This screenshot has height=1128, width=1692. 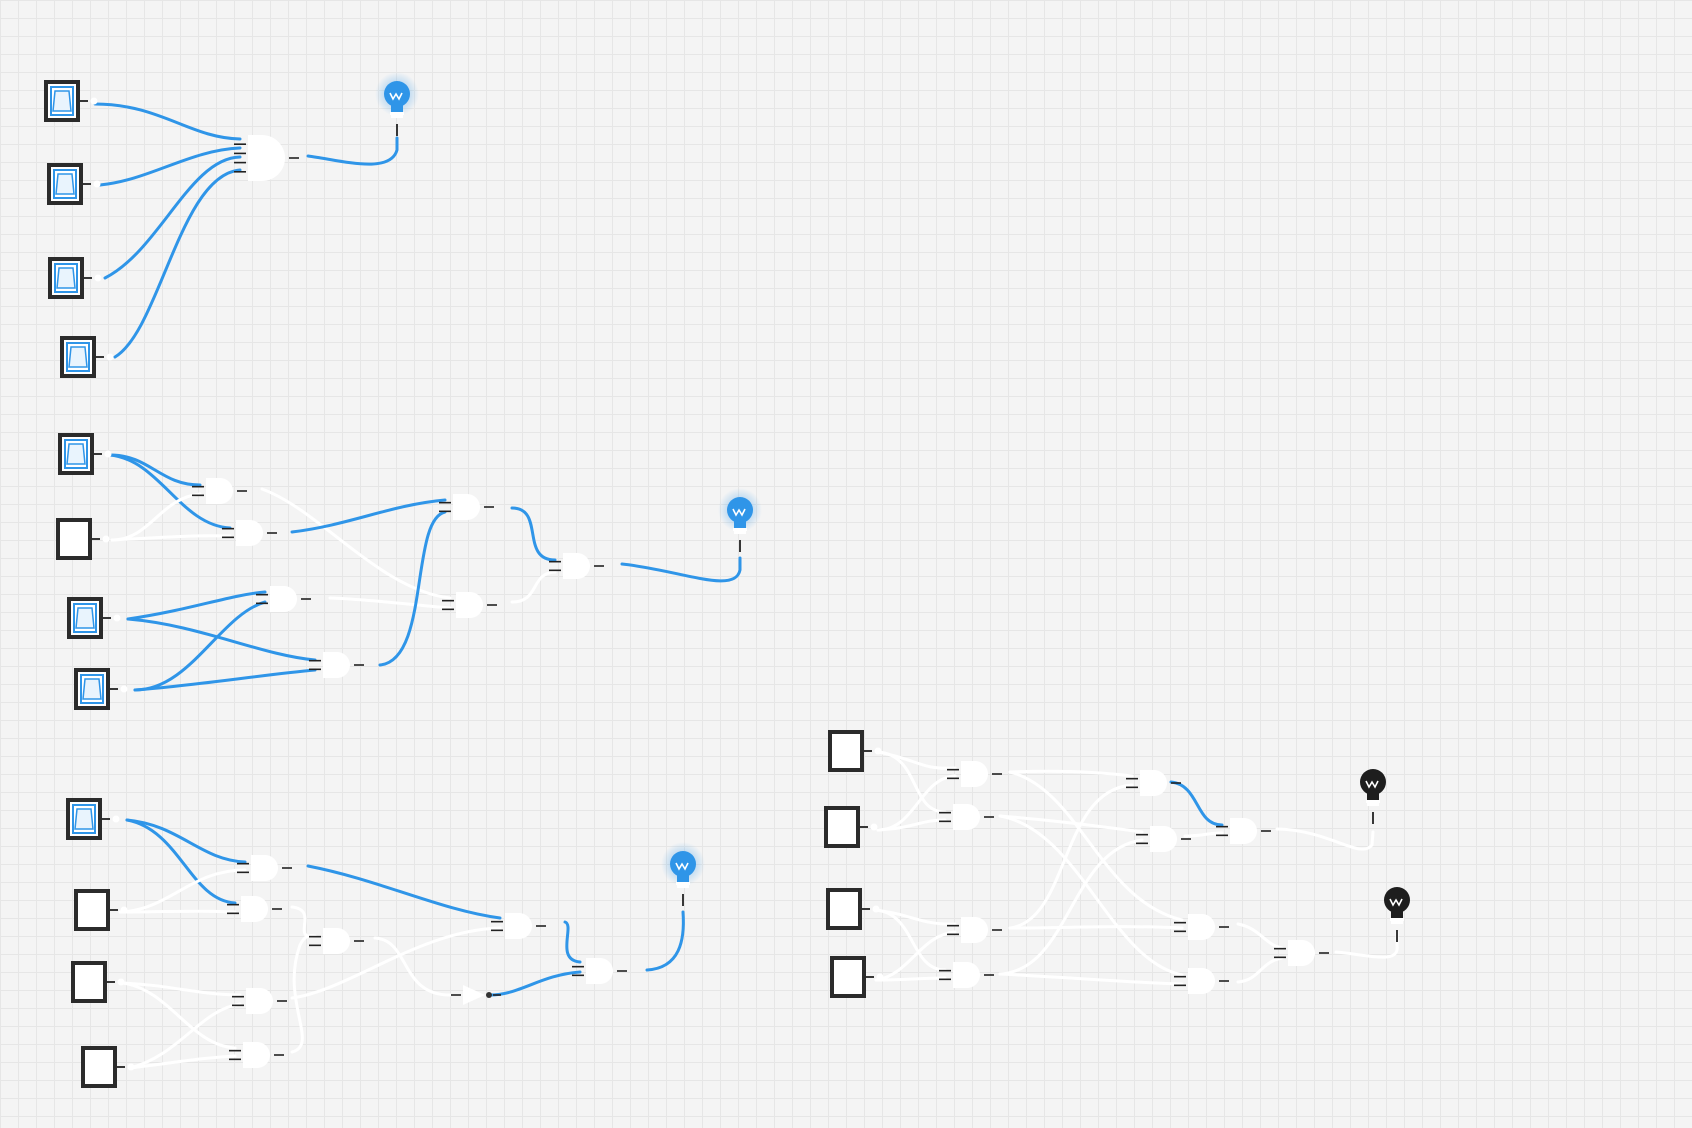 I want to click on not-gate-icon, so click(x=476, y=995).